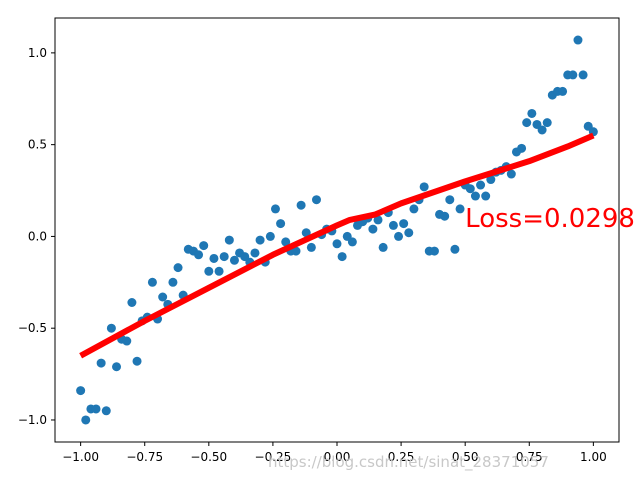 The image size is (637, 481). I want to click on x-tick-label: −0.25, so click(273, 457).